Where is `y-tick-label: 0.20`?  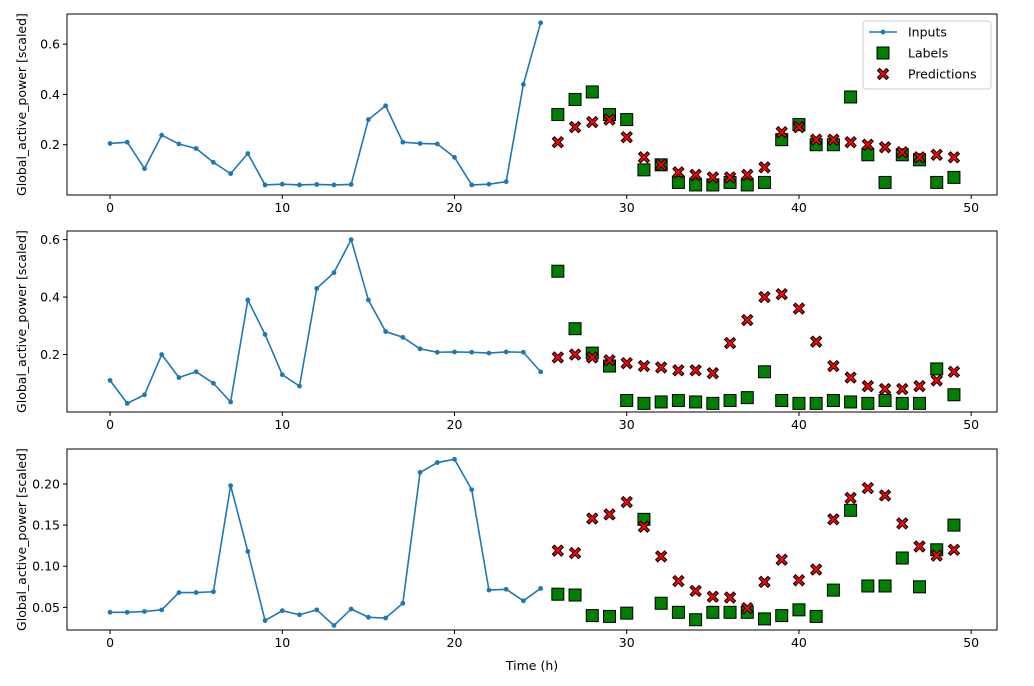 y-tick-label: 0.20 is located at coordinates (46, 483).